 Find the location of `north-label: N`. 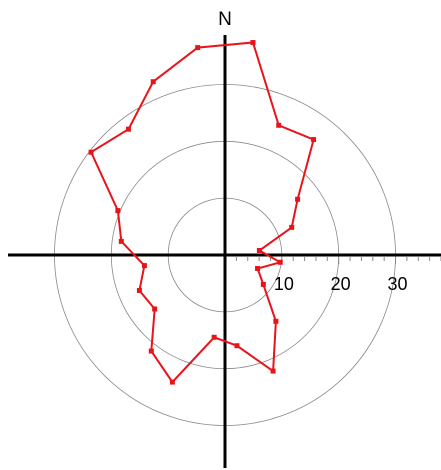

north-label: N is located at coordinates (225, 19).